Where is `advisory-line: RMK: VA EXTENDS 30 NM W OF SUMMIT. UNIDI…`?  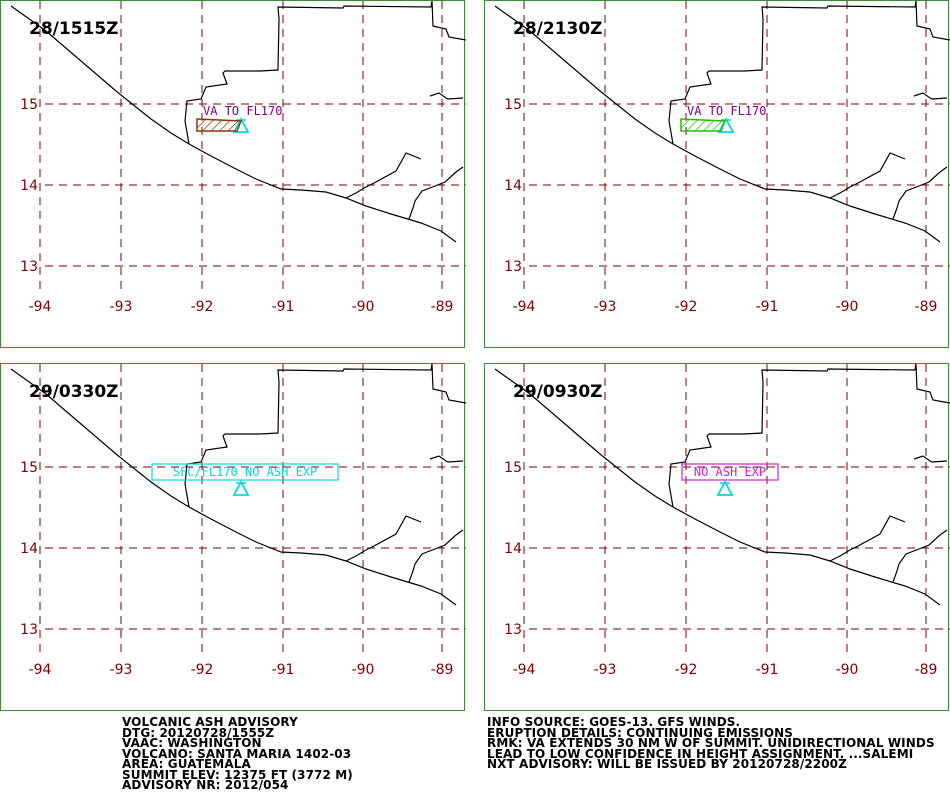 advisory-line: RMK: VA EXTENDS 30 NM W OF SUMMIT. UNIDI… is located at coordinates (711, 743).